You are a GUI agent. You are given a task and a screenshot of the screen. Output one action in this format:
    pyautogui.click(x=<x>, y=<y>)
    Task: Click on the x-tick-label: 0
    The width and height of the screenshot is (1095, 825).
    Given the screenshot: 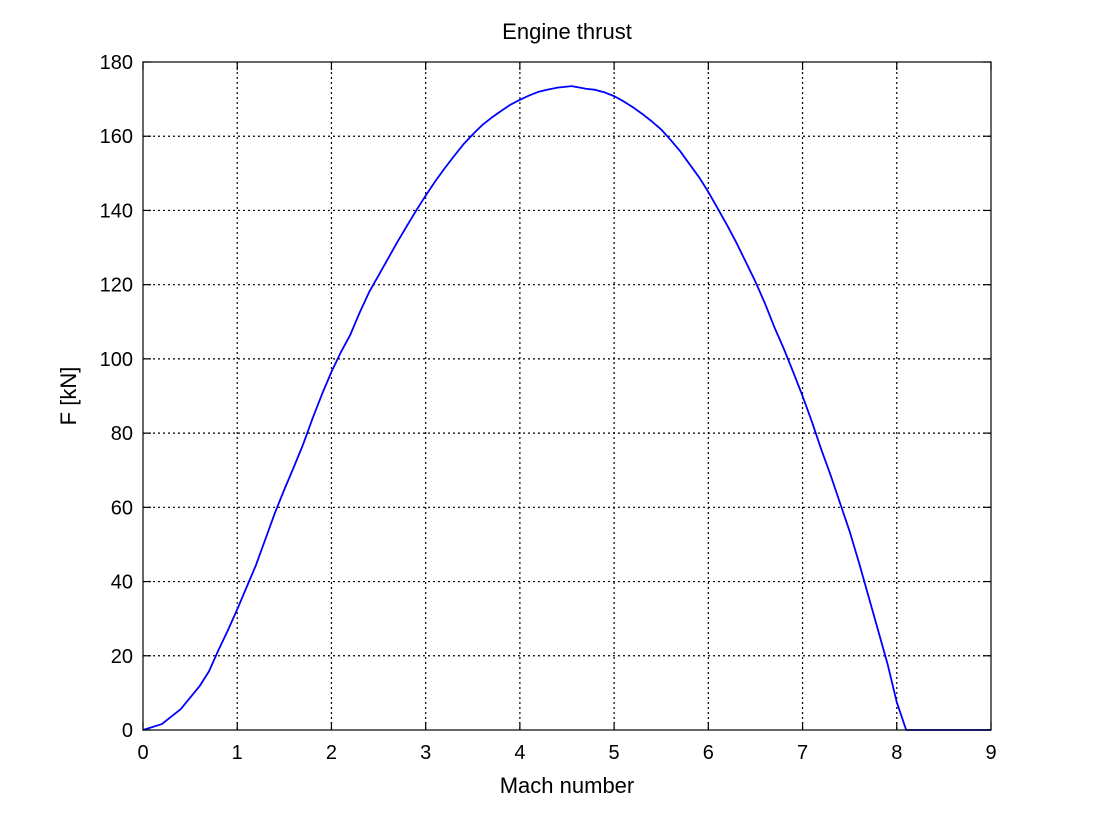 What is the action you would take?
    pyautogui.click(x=142, y=753)
    